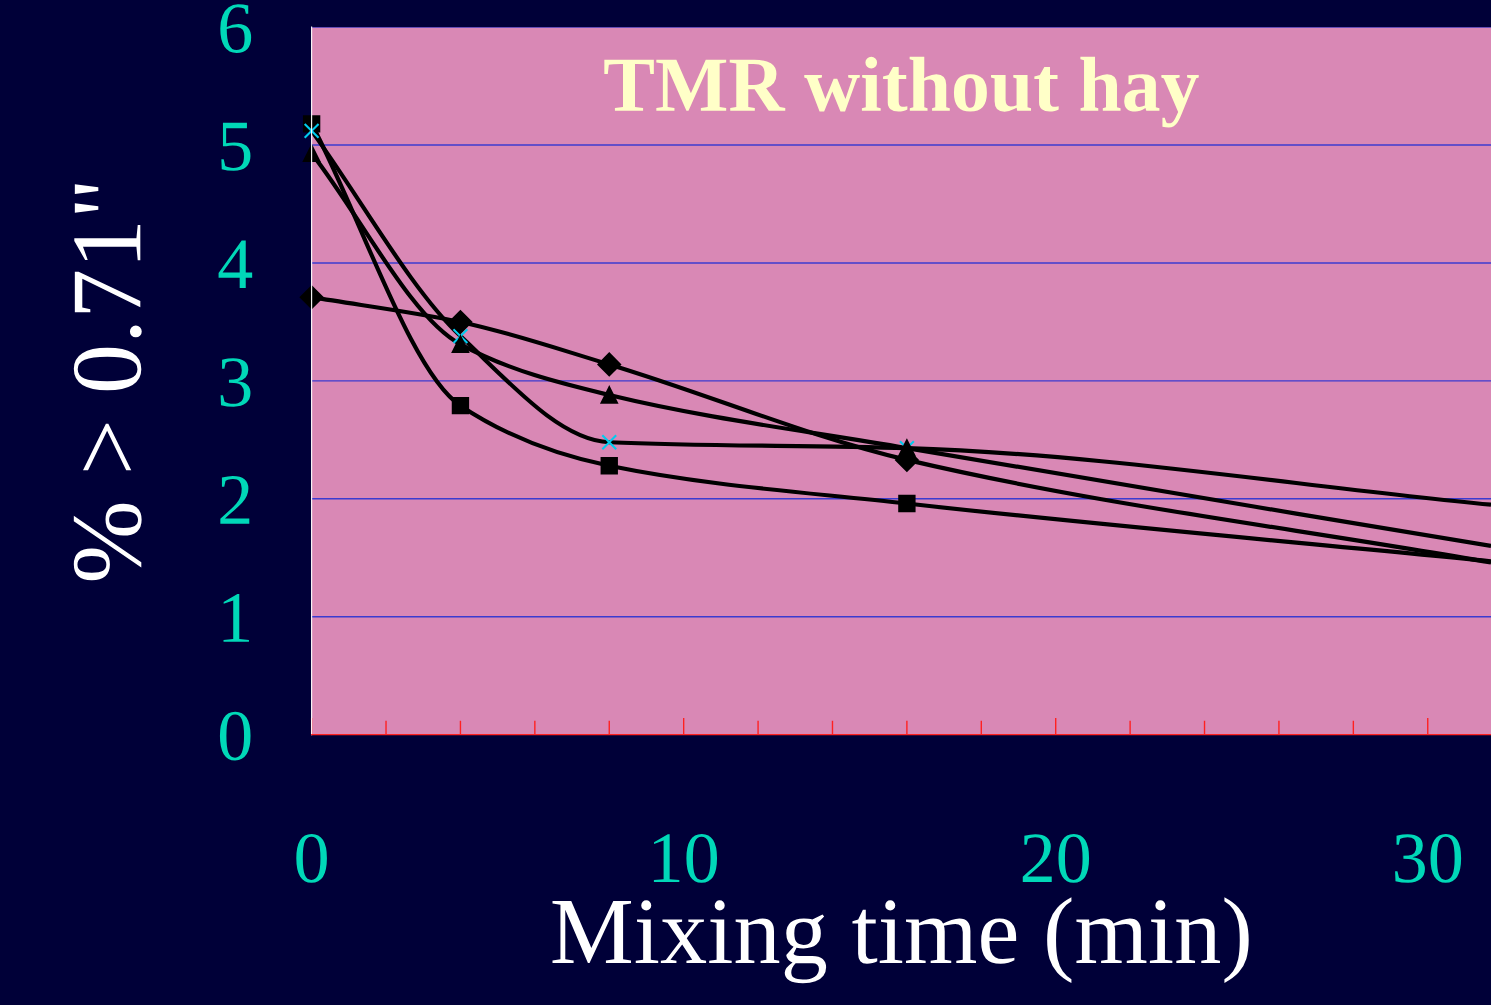  I want to click on x-tick-label: 10, so click(685, 858).